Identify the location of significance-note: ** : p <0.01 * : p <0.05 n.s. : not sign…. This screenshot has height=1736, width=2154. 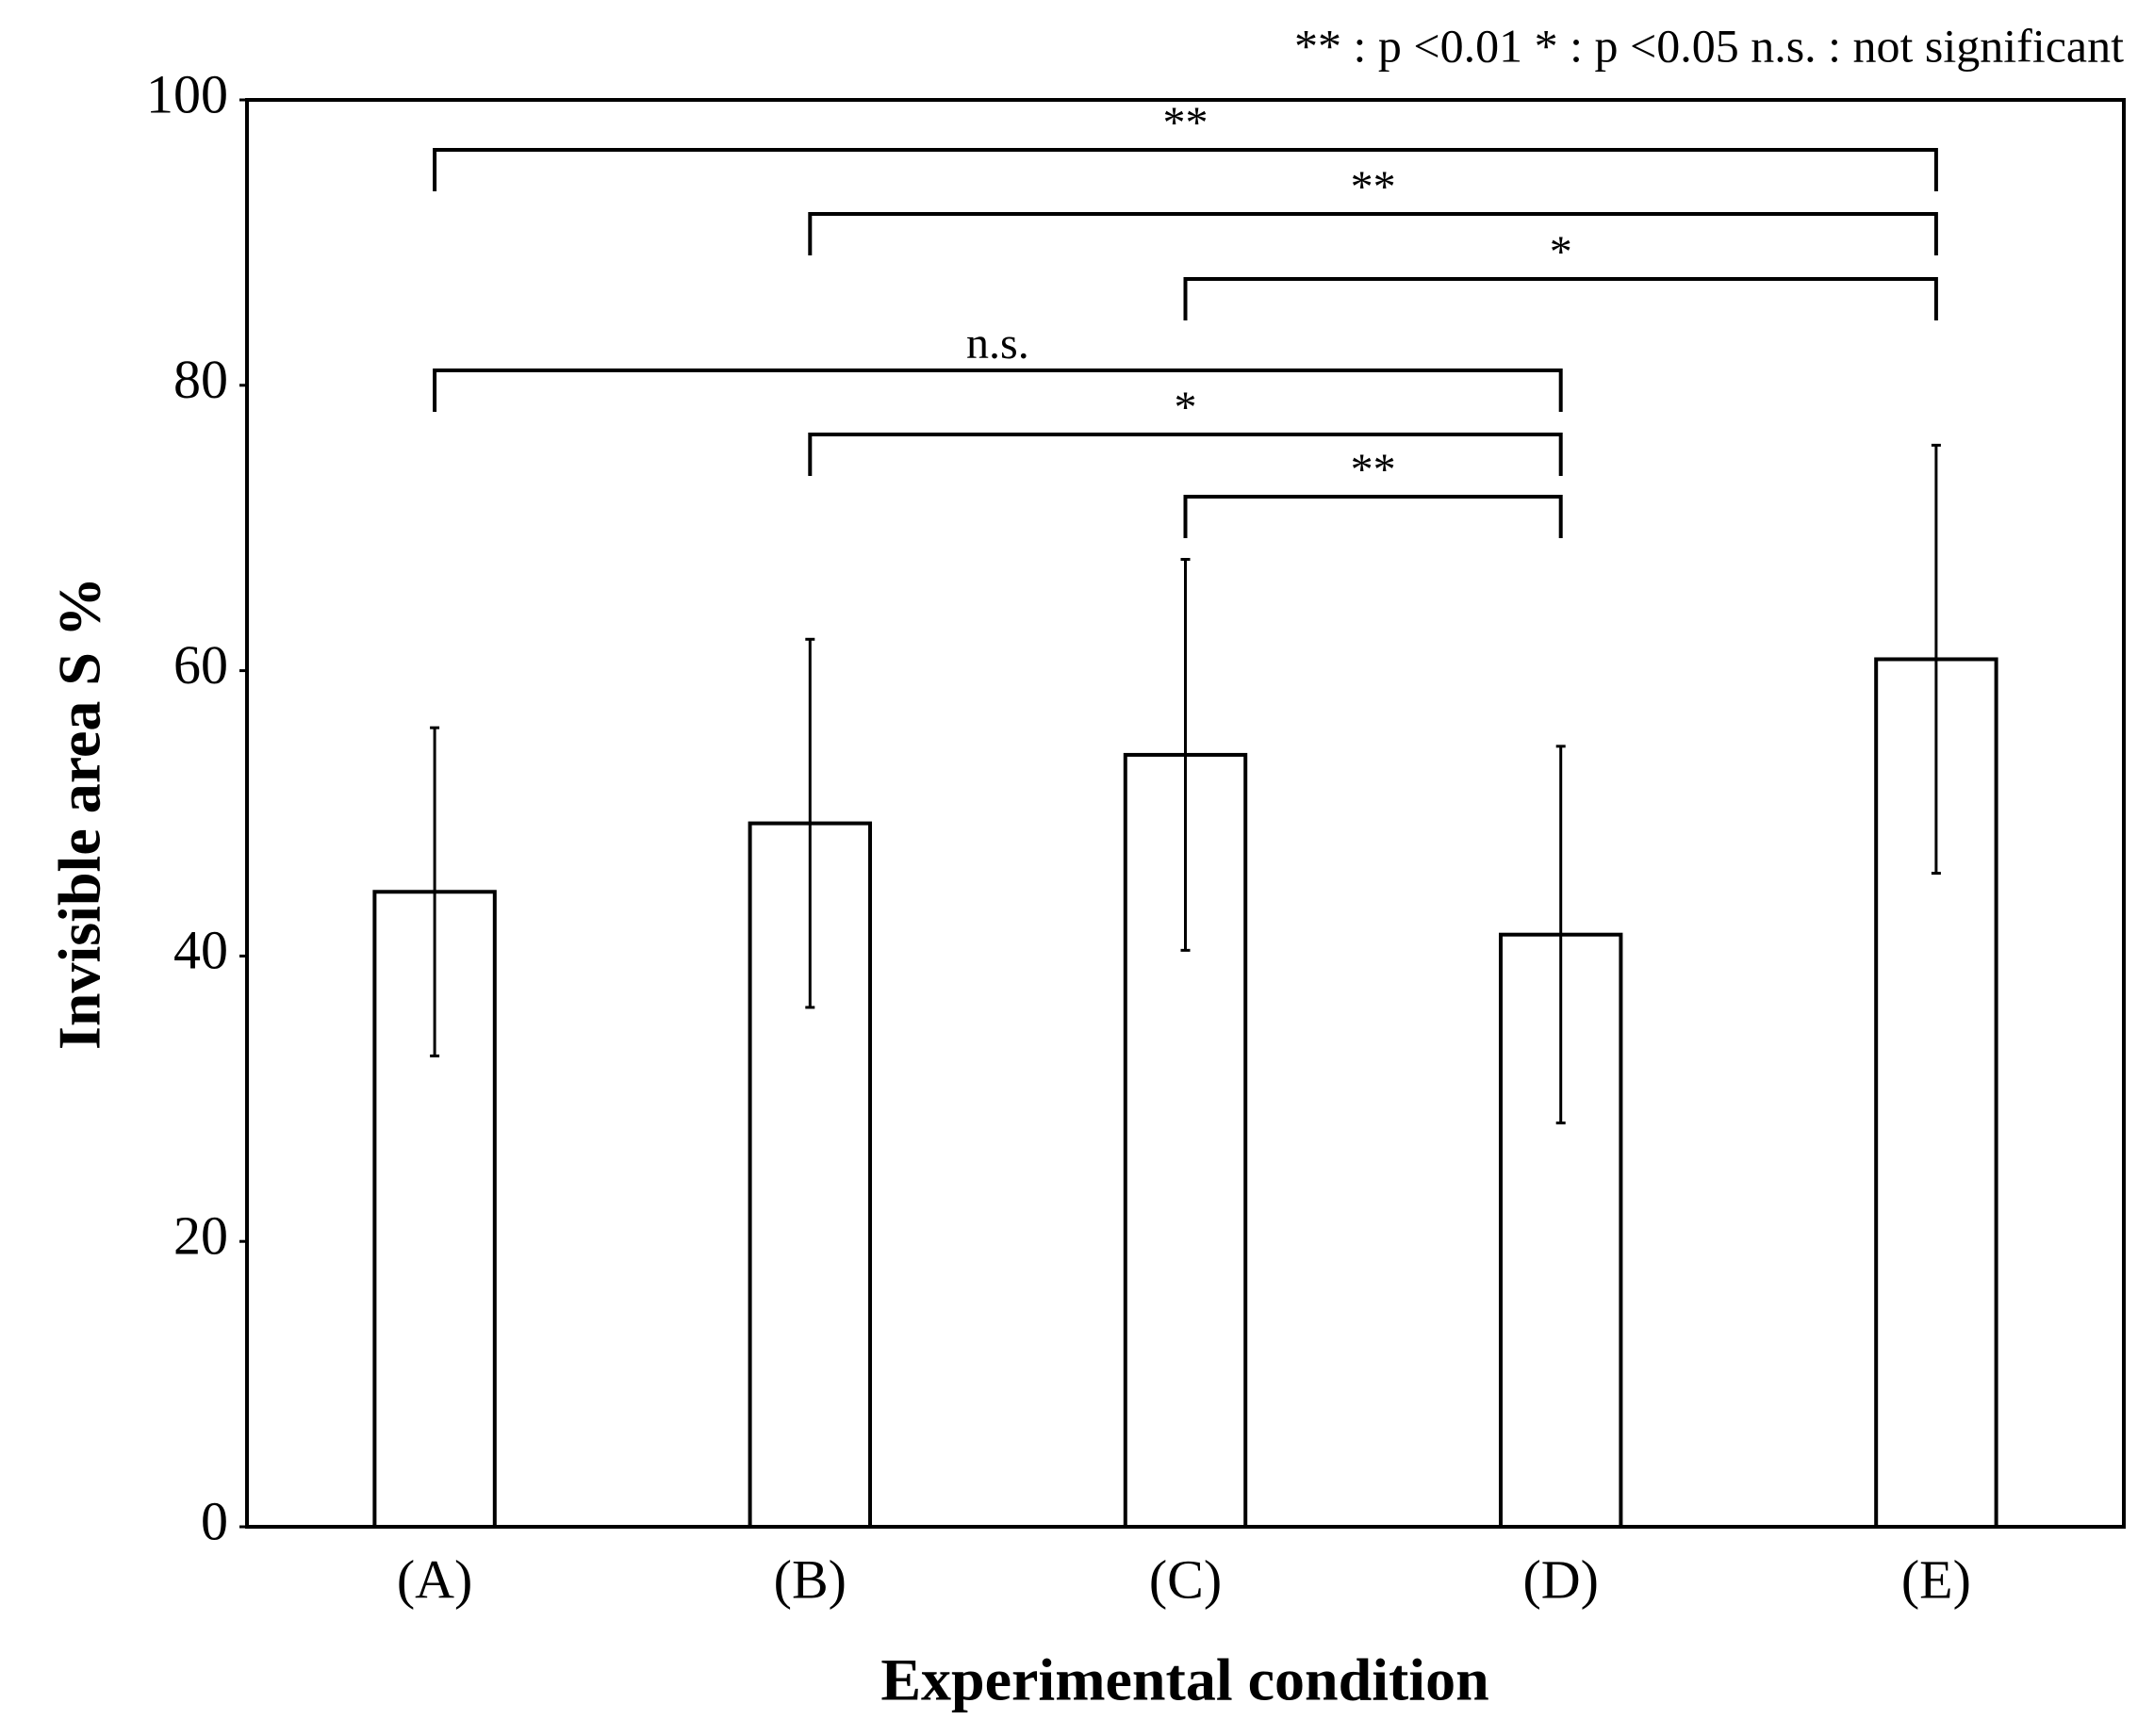
(1709, 45).